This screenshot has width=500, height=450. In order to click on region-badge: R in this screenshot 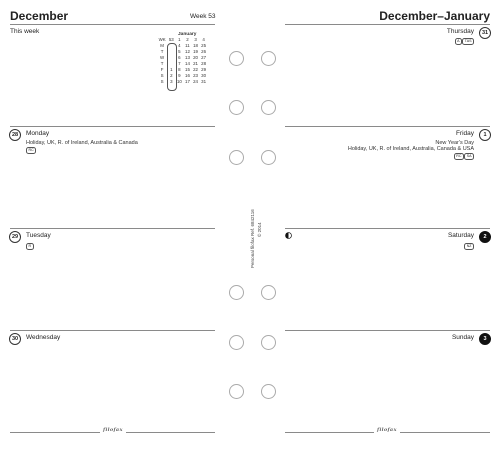, I will do `click(30, 246)`.